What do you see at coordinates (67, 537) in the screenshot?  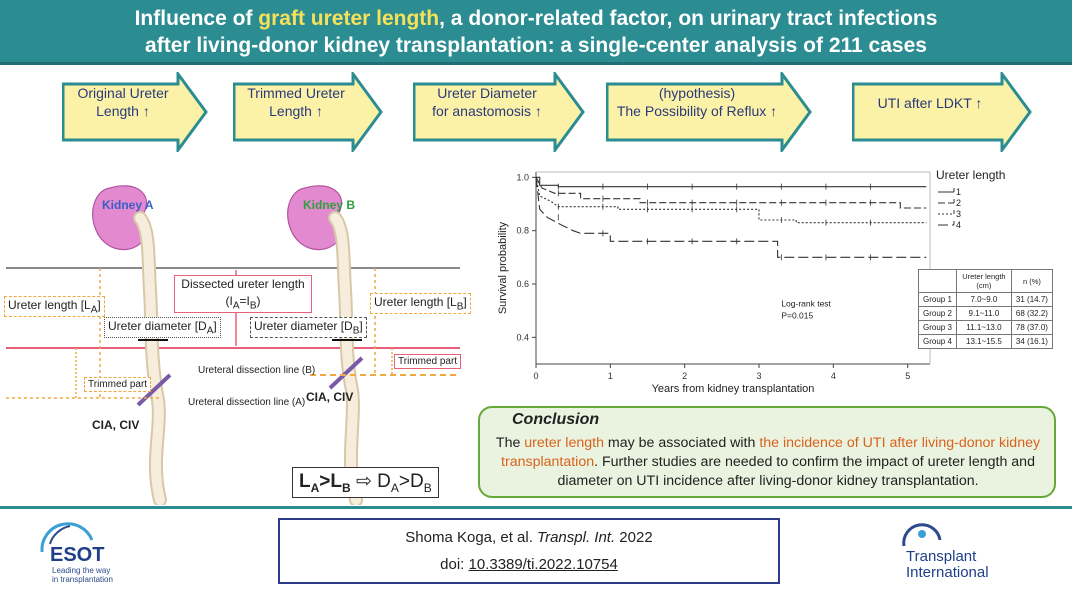 I see `esot-logo-mark` at bounding box center [67, 537].